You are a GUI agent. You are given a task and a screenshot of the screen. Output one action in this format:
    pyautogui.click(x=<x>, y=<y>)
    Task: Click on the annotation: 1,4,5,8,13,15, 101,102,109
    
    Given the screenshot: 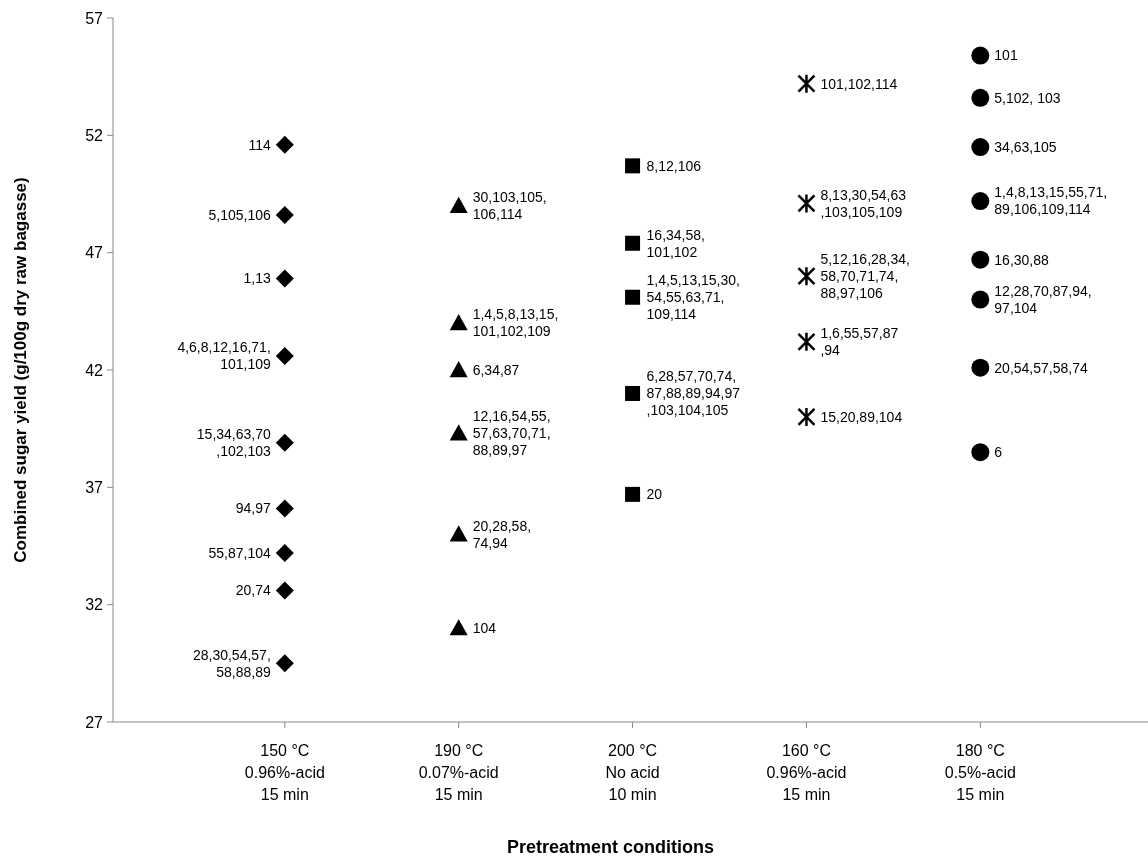 What is the action you would take?
    pyautogui.click(x=515, y=323)
    